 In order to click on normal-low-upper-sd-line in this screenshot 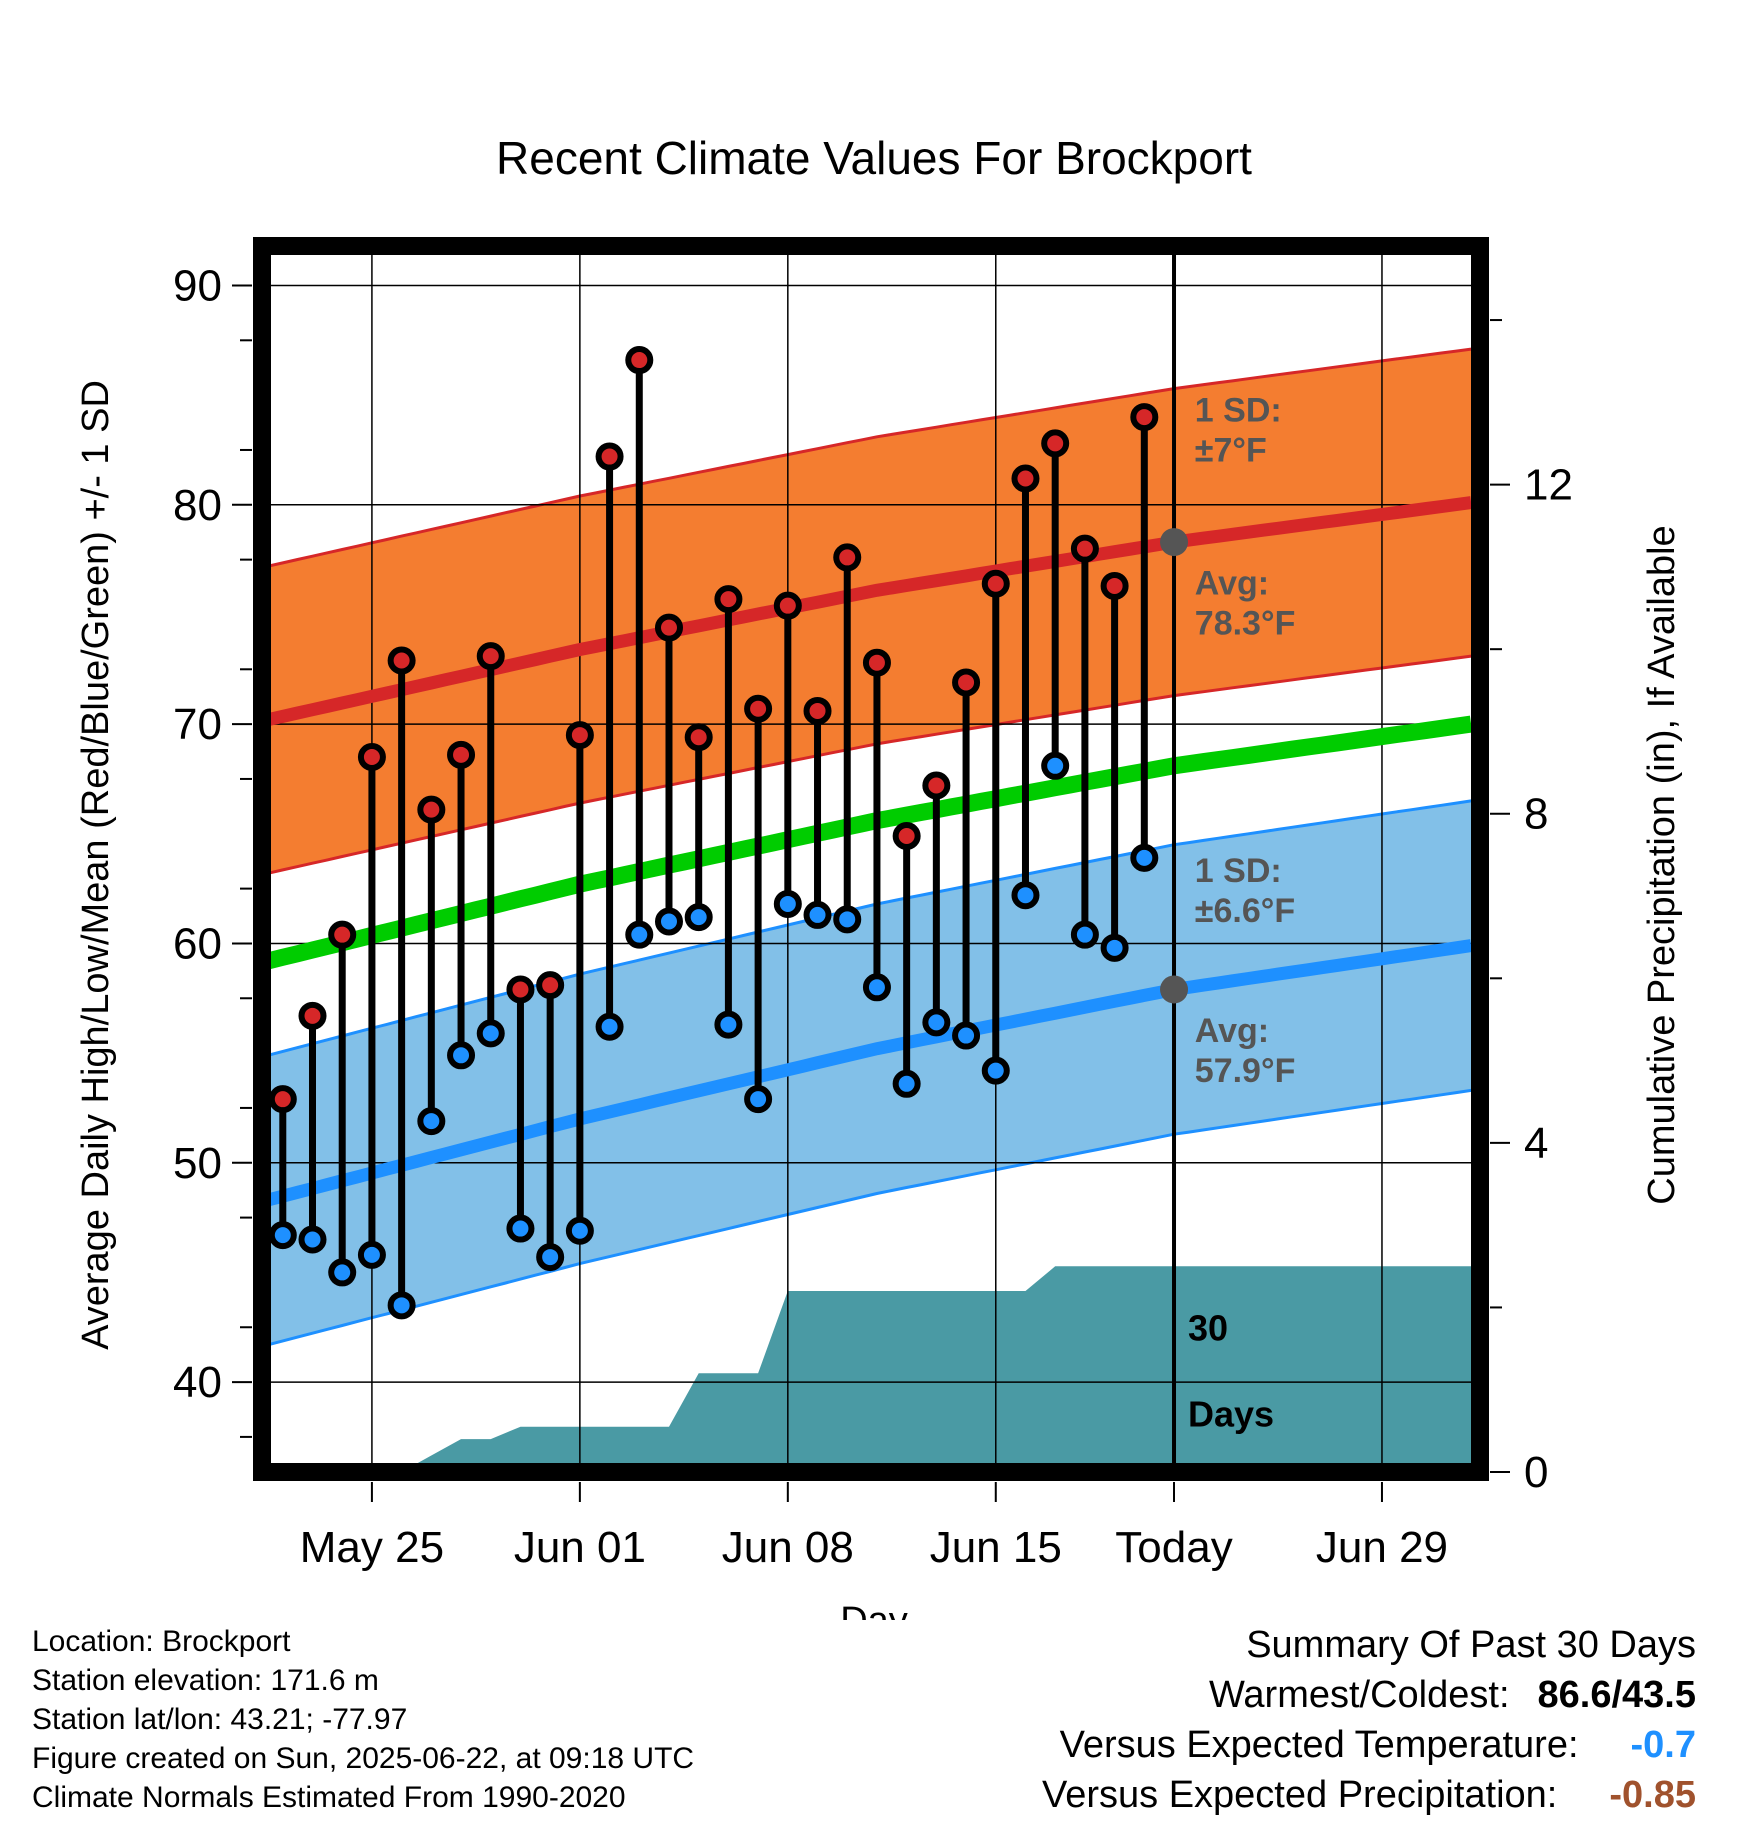, I will do `click(869, 928)`.